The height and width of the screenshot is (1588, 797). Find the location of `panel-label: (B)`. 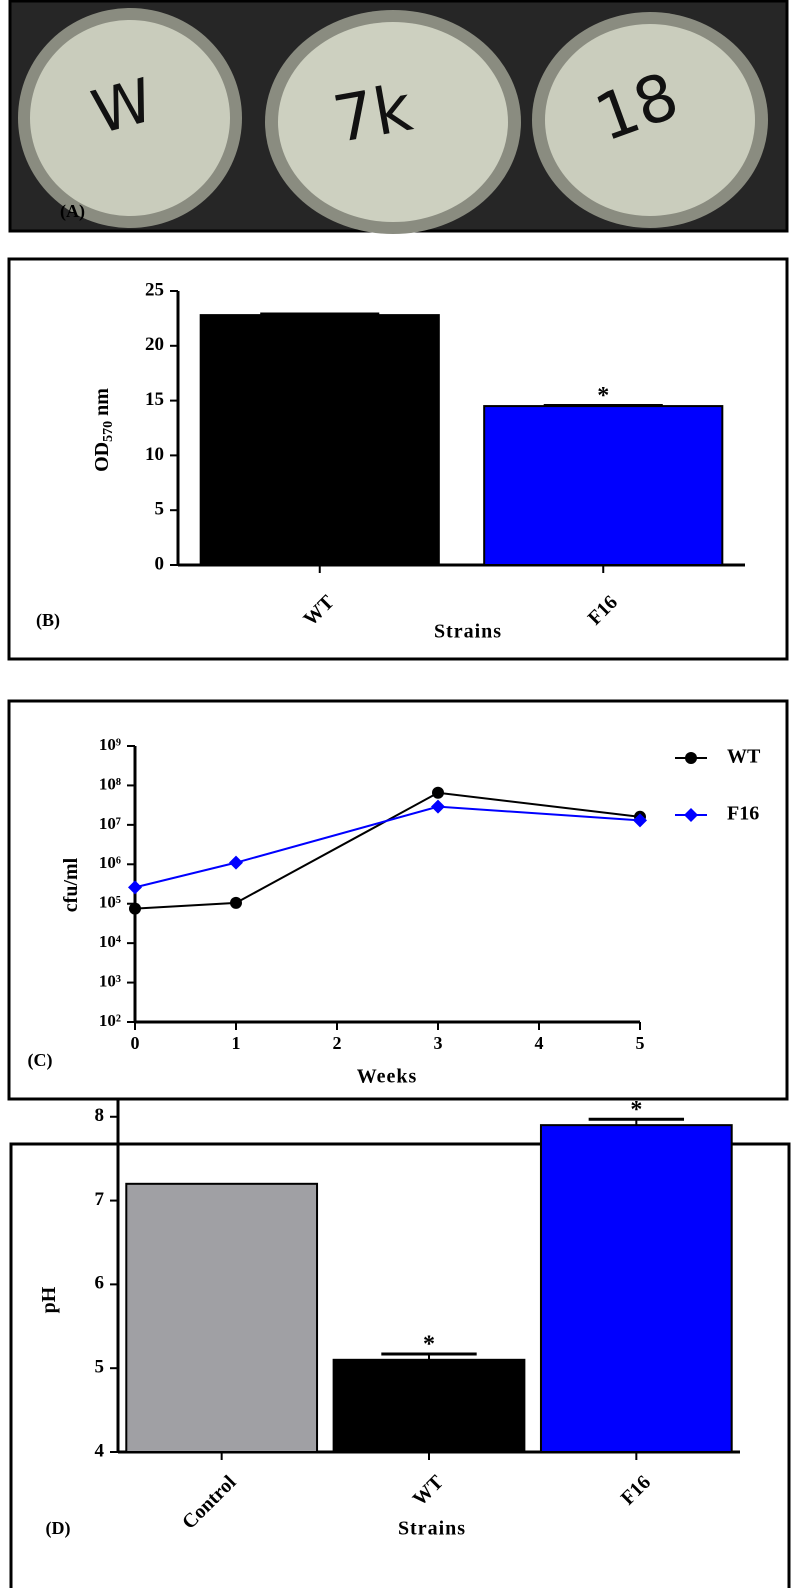

panel-label: (B) is located at coordinates (48, 620).